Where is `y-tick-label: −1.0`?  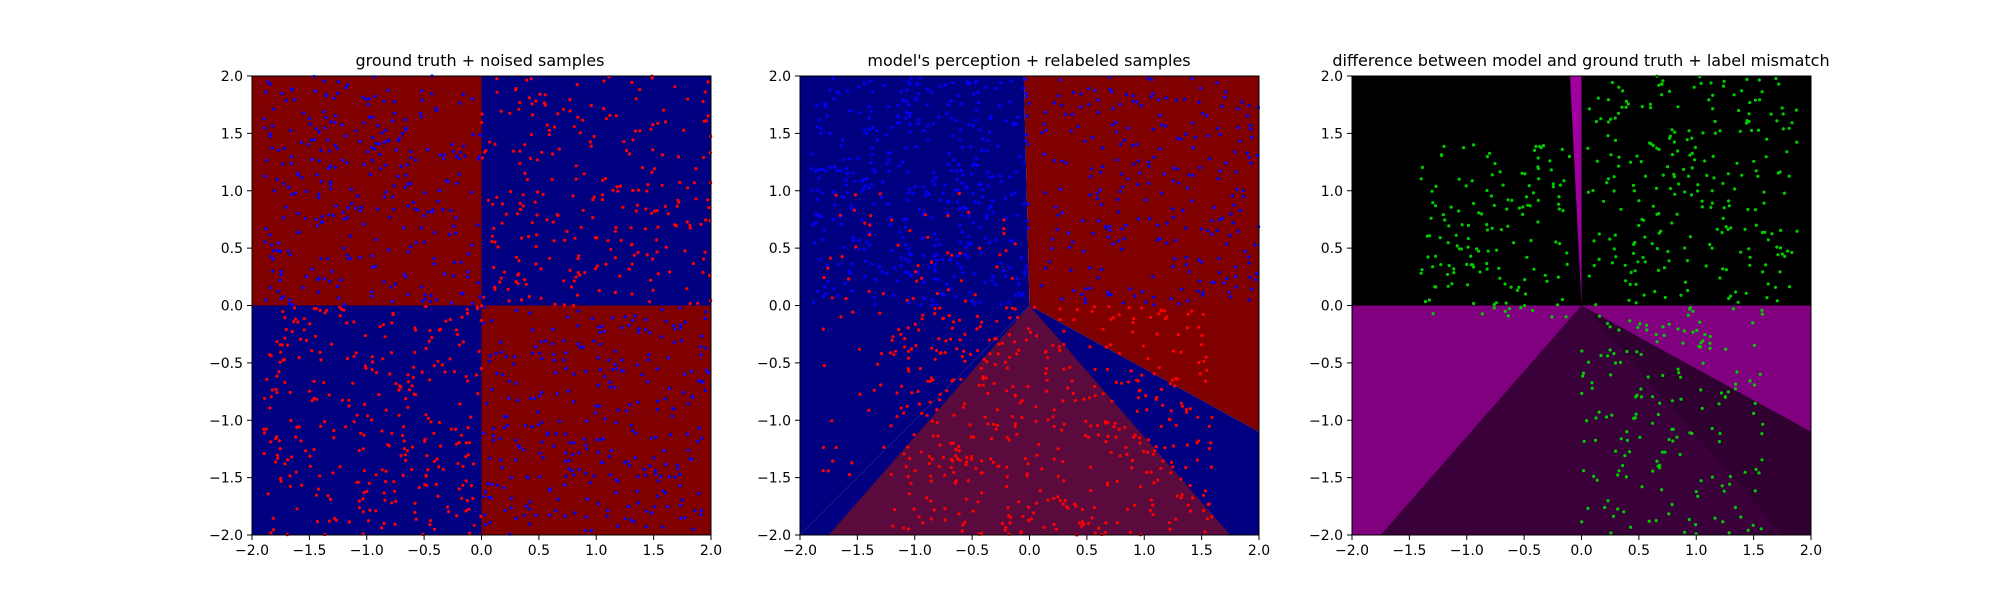 y-tick-label: −1.0 is located at coordinates (774, 421).